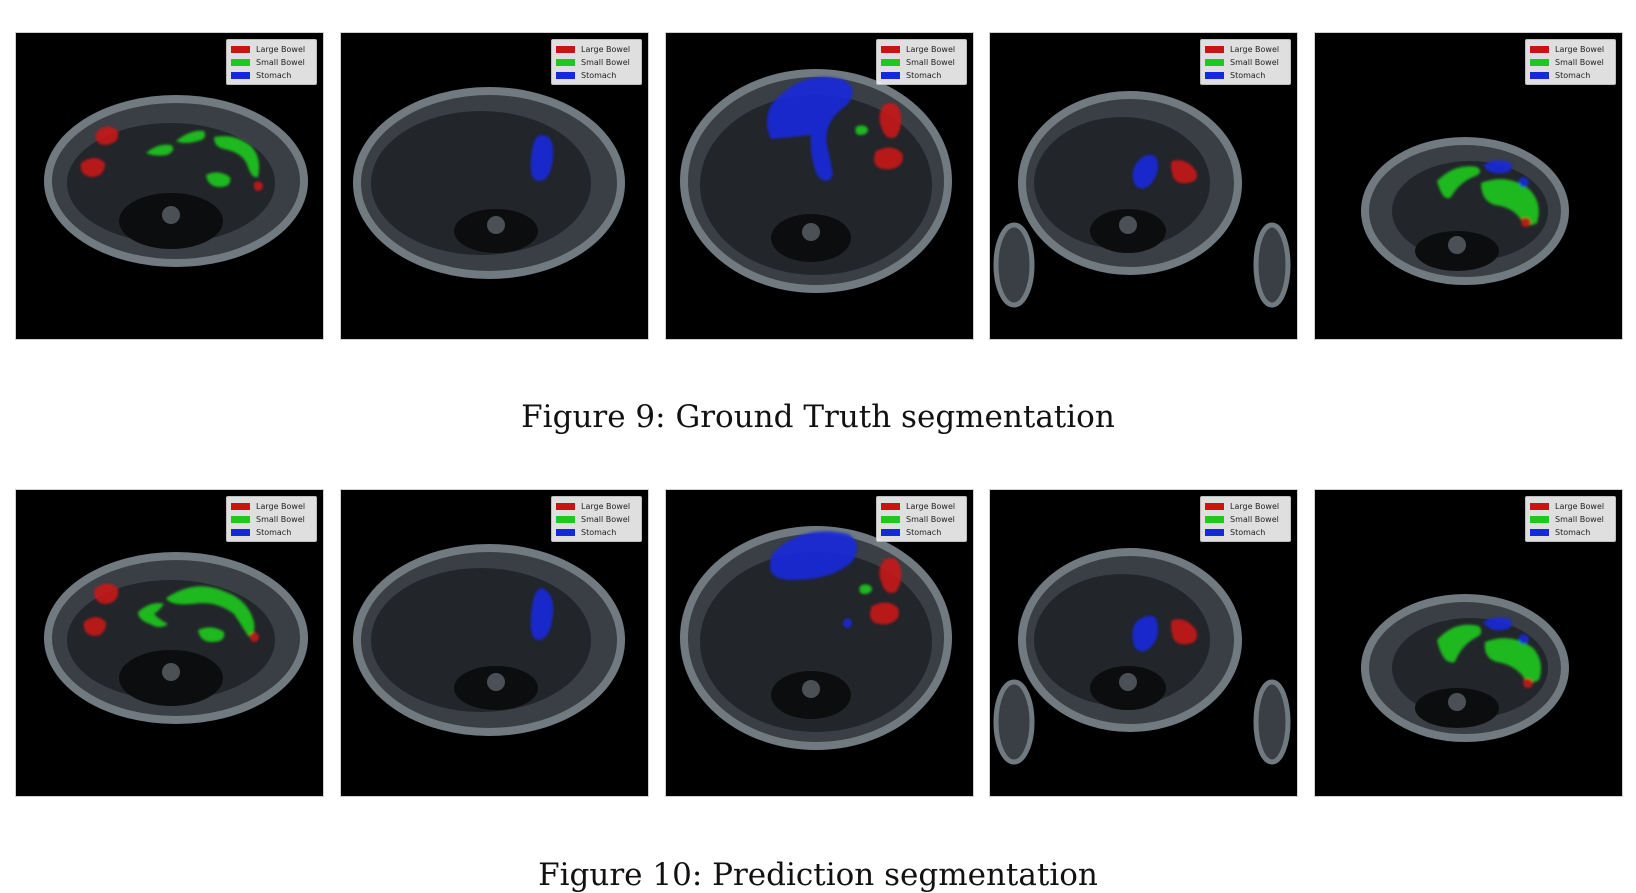  I want to click on prediction-panel-5: Large Bowel Small Bowel Stomach, so click(1468, 643).